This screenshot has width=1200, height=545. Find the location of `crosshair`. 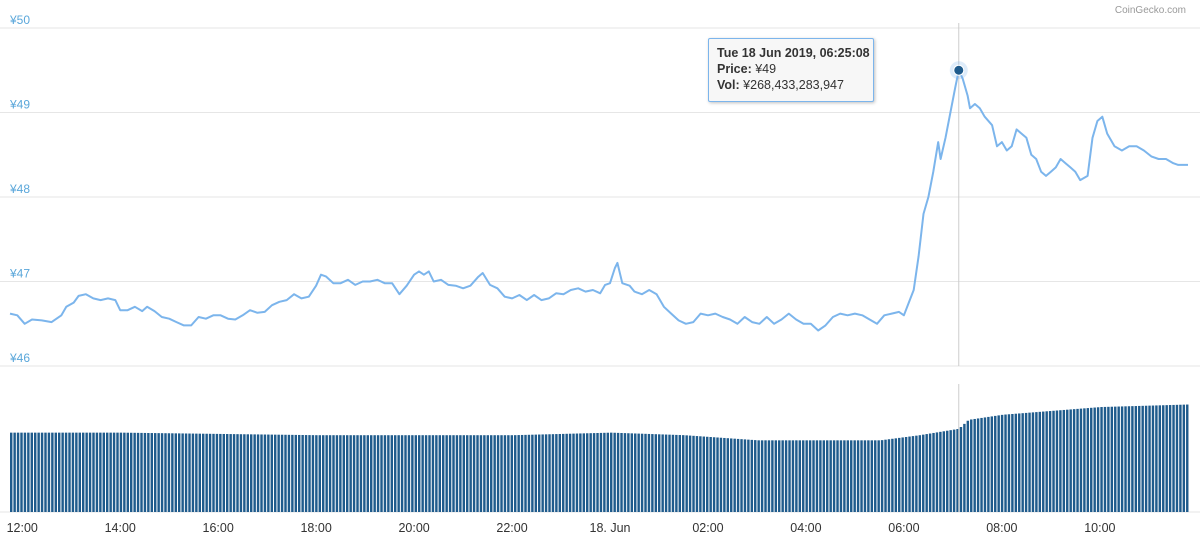

crosshair is located at coordinates (958, 267).